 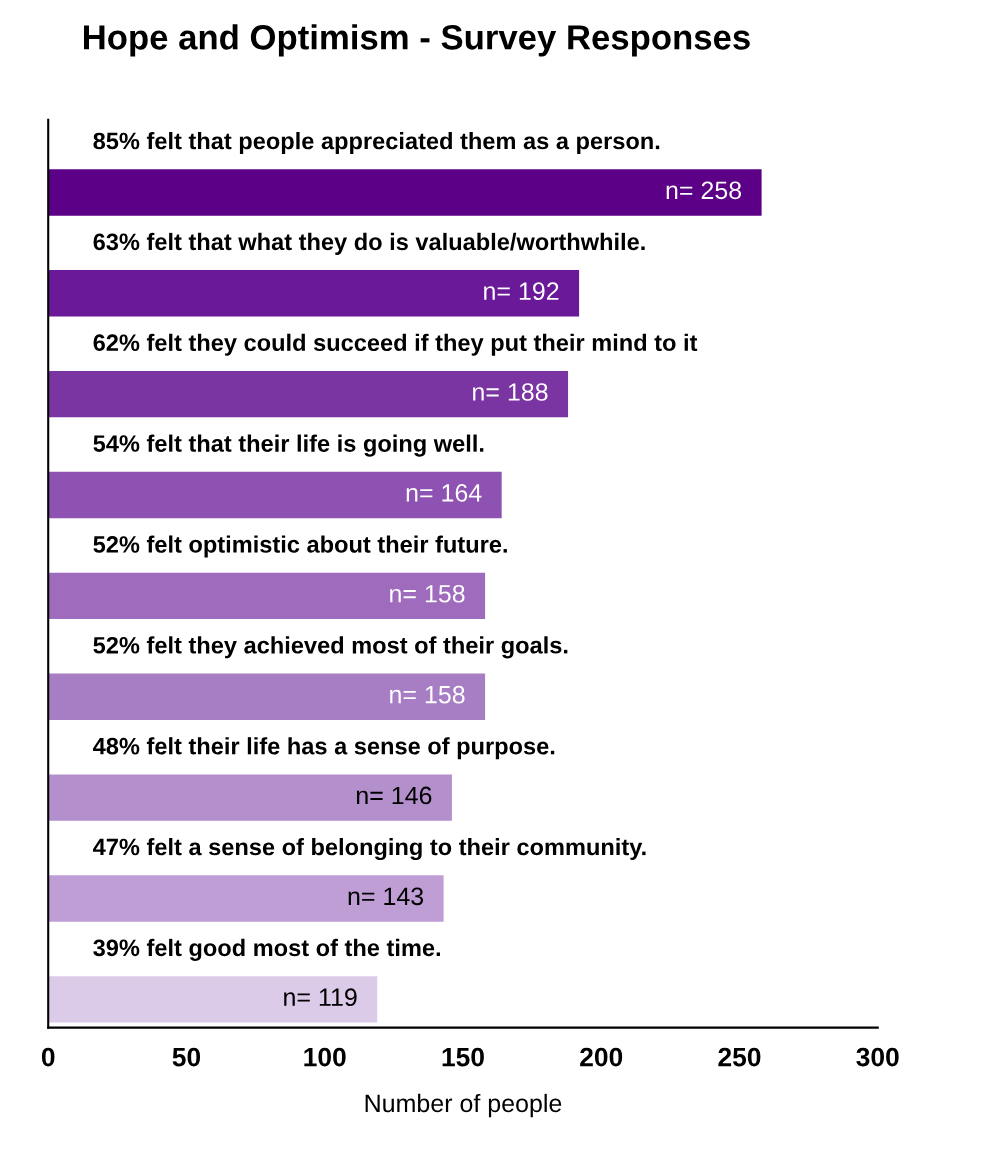 I want to click on y-tick-label: 48% felt their life has a sense of purpose., so click(x=324, y=748).